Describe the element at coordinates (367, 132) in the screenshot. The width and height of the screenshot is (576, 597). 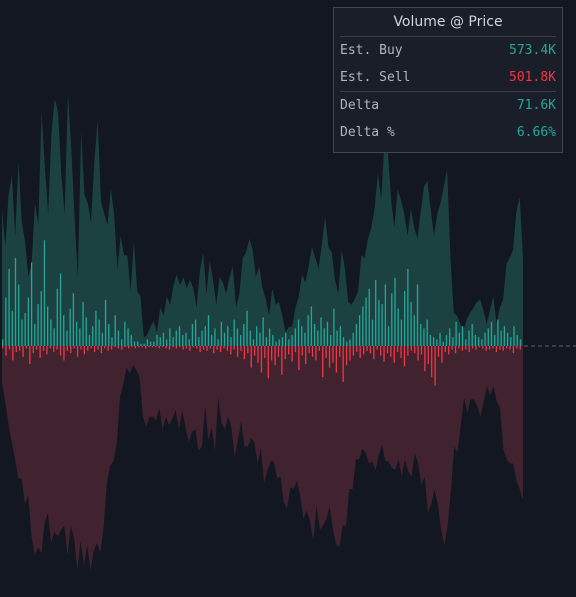
I see `delta-percent-label: Delta %` at that location.